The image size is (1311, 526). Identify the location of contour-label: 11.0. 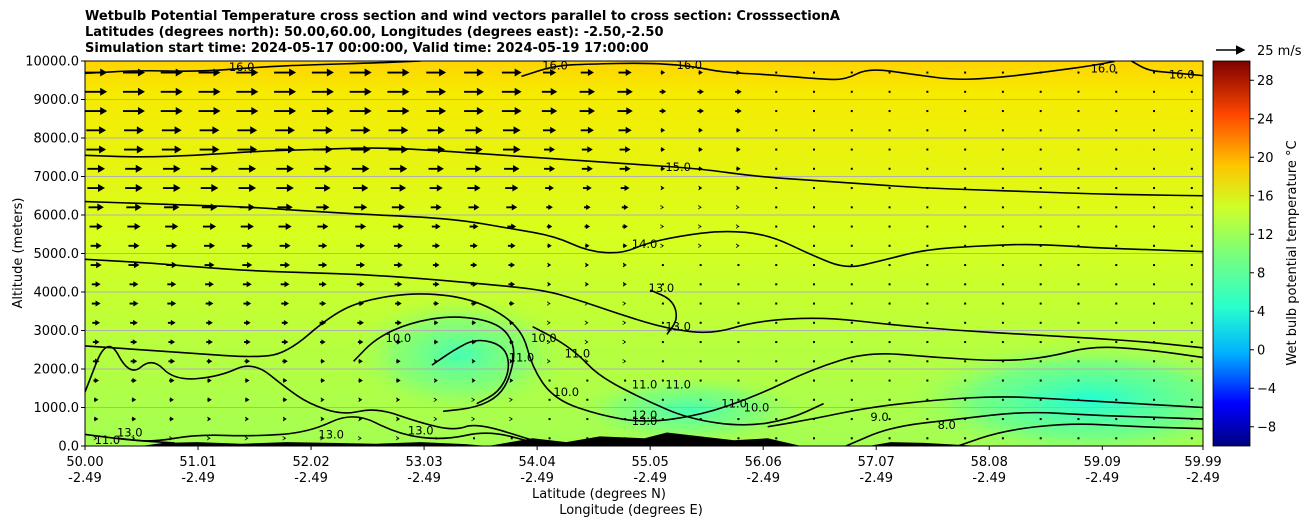
(678, 384).